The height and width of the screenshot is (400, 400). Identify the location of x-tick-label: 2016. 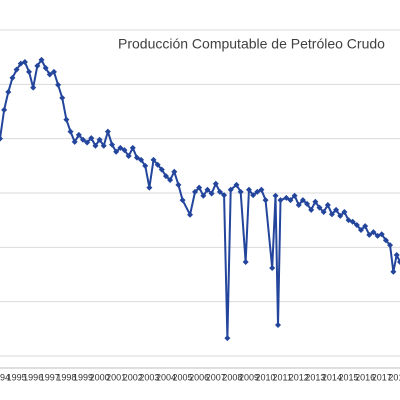
(365, 377).